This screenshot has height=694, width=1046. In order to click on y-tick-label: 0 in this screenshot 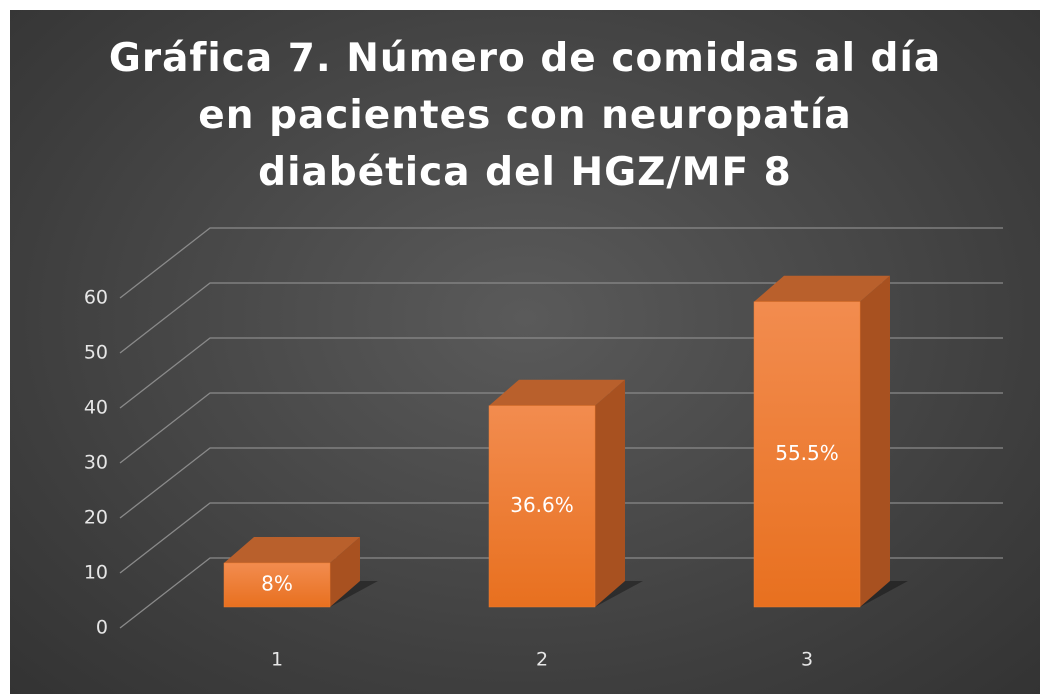, I will do `click(102, 628)`.